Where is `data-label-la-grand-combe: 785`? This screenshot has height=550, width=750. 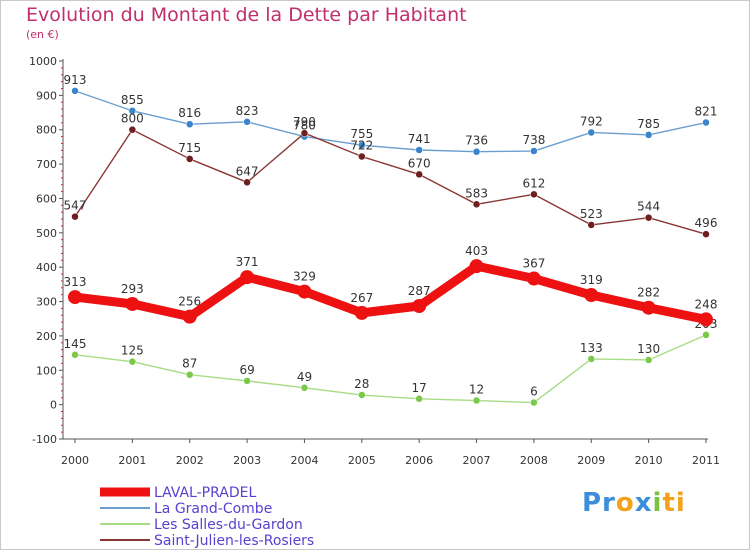 data-label-la-grand-combe: 785 is located at coordinates (648, 124).